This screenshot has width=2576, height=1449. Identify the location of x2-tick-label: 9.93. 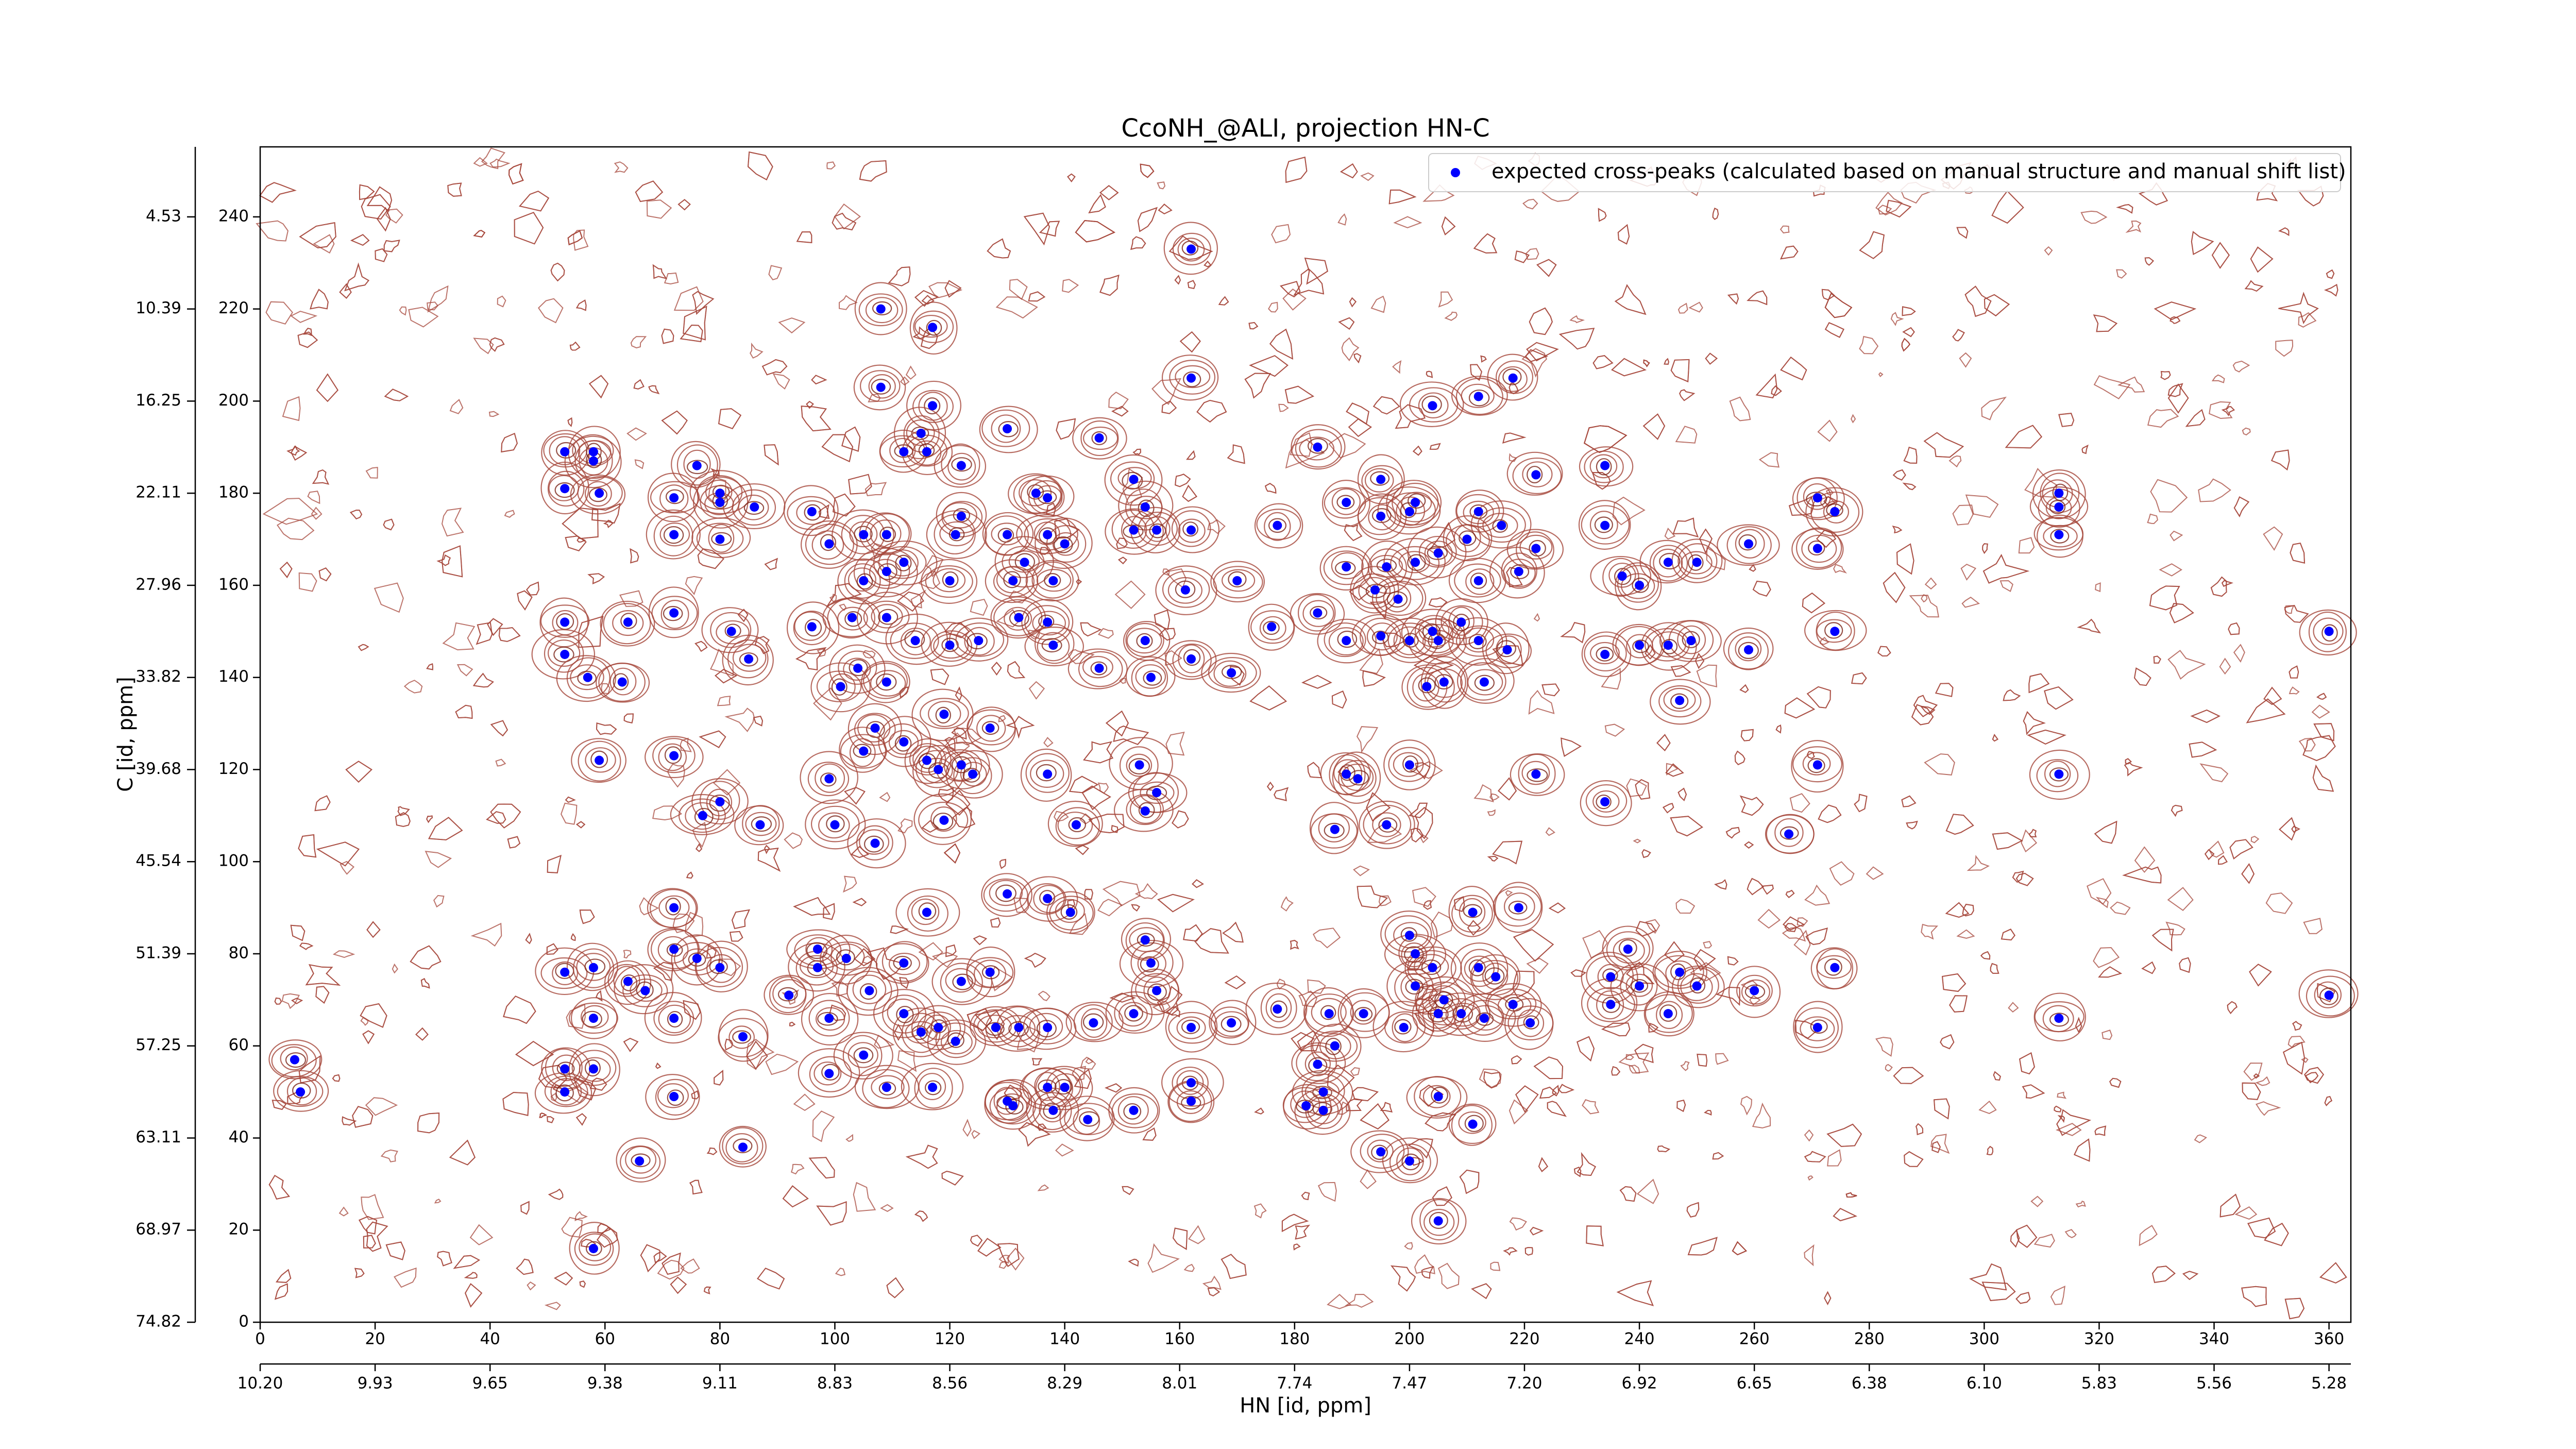
(376, 1383).